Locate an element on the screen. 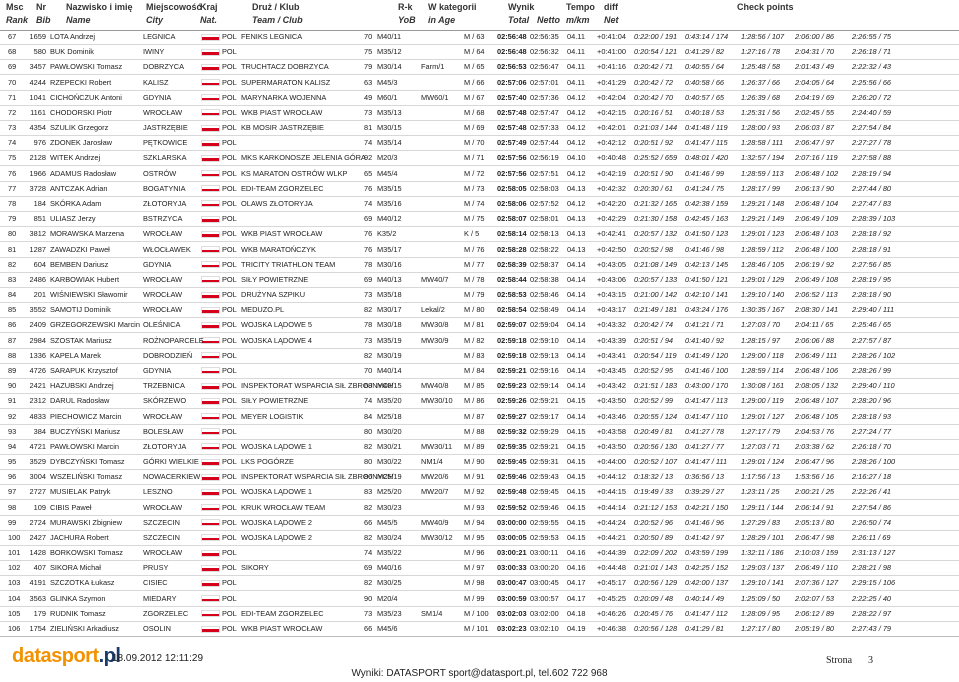  cell: SIŁY POWIETRZNE is located at coordinates (275, 279).